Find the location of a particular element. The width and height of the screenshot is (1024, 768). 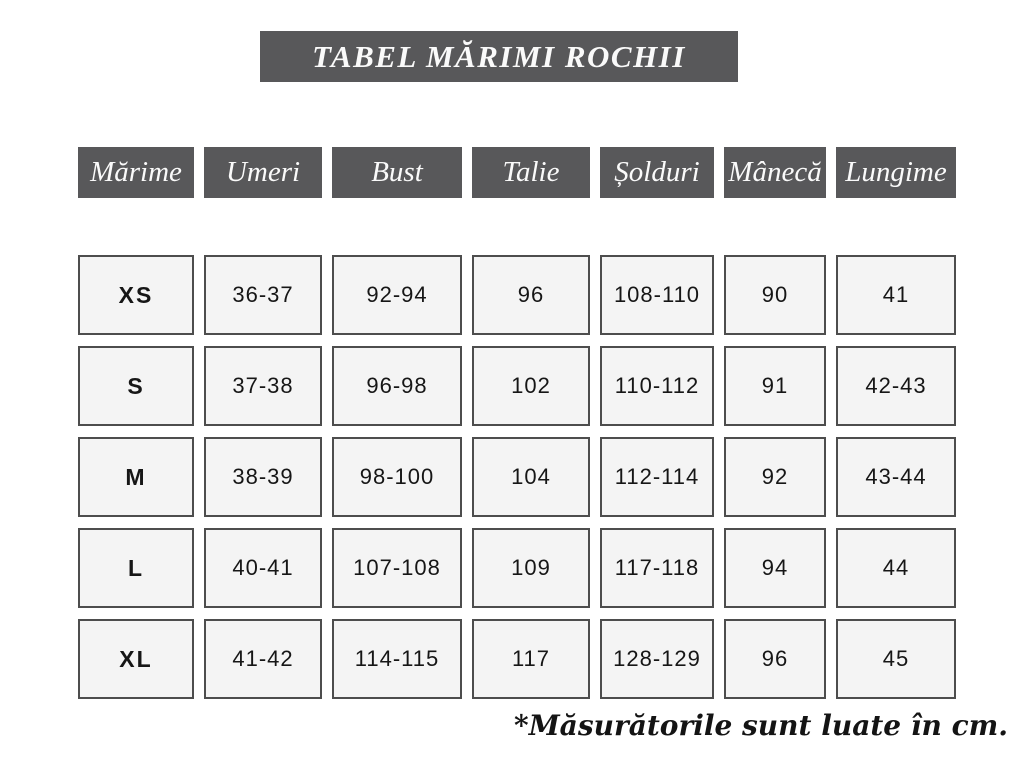

size-cell: XL is located at coordinates (136, 659).